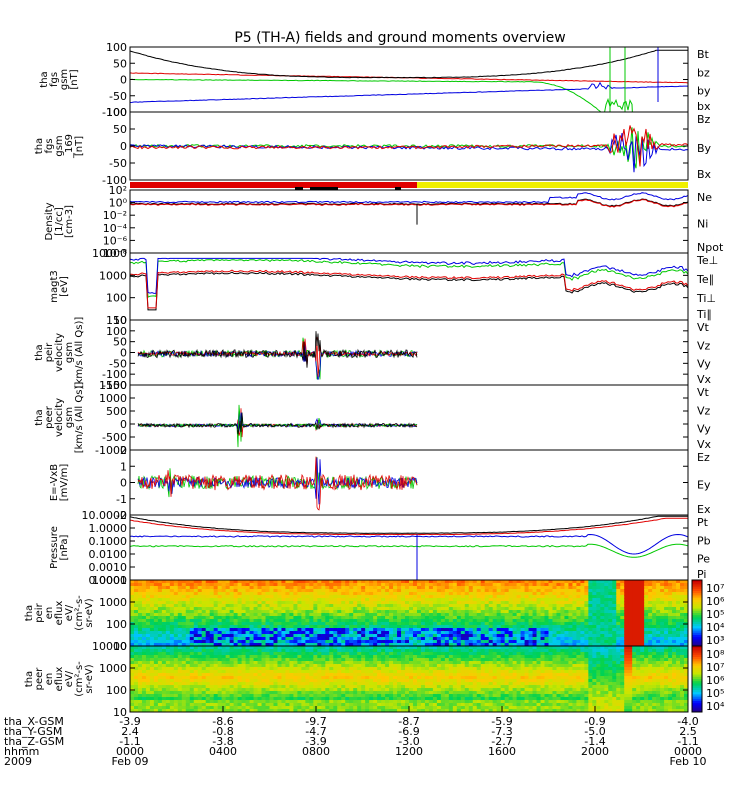 The height and width of the screenshot is (800, 750). What do you see at coordinates (704, 91) in the screenshot?
I see `legend-entry: by` at bounding box center [704, 91].